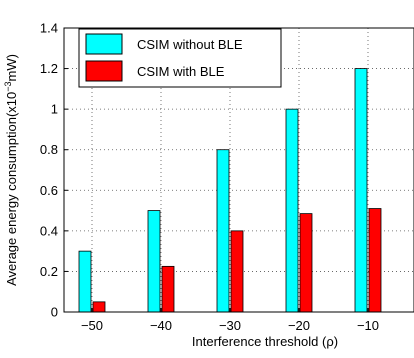 Image resolution: width=414 pixels, height=358 pixels. I want to click on y-tick-label: 0, so click(54, 312).